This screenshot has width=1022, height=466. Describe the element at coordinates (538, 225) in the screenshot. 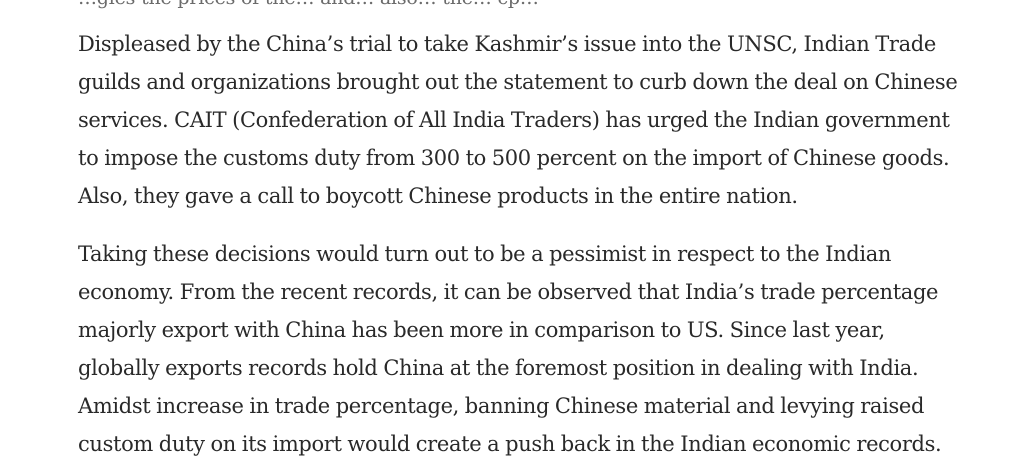

I see `paragraph-spacing` at that location.